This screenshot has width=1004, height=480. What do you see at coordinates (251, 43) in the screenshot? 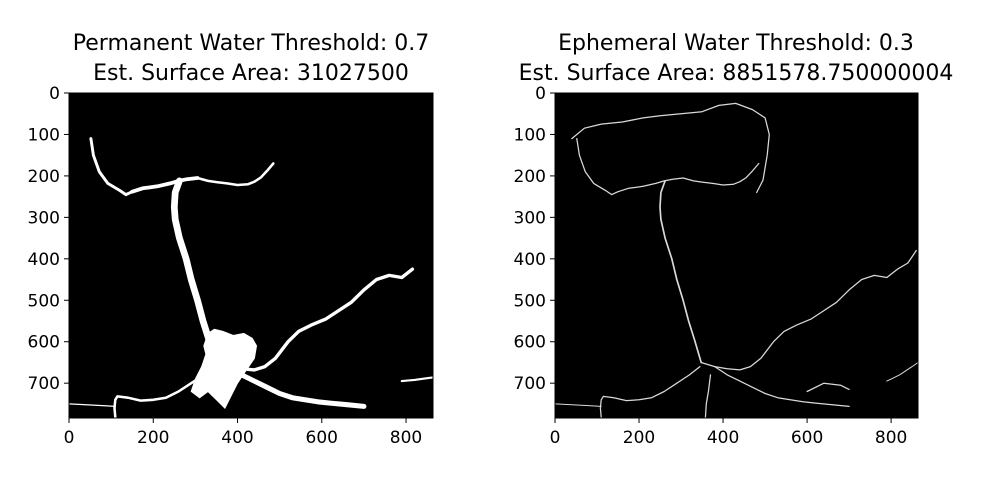
I see `plot-title-line1: Permanent Water Threshold: 0.7` at bounding box center [251, 43].